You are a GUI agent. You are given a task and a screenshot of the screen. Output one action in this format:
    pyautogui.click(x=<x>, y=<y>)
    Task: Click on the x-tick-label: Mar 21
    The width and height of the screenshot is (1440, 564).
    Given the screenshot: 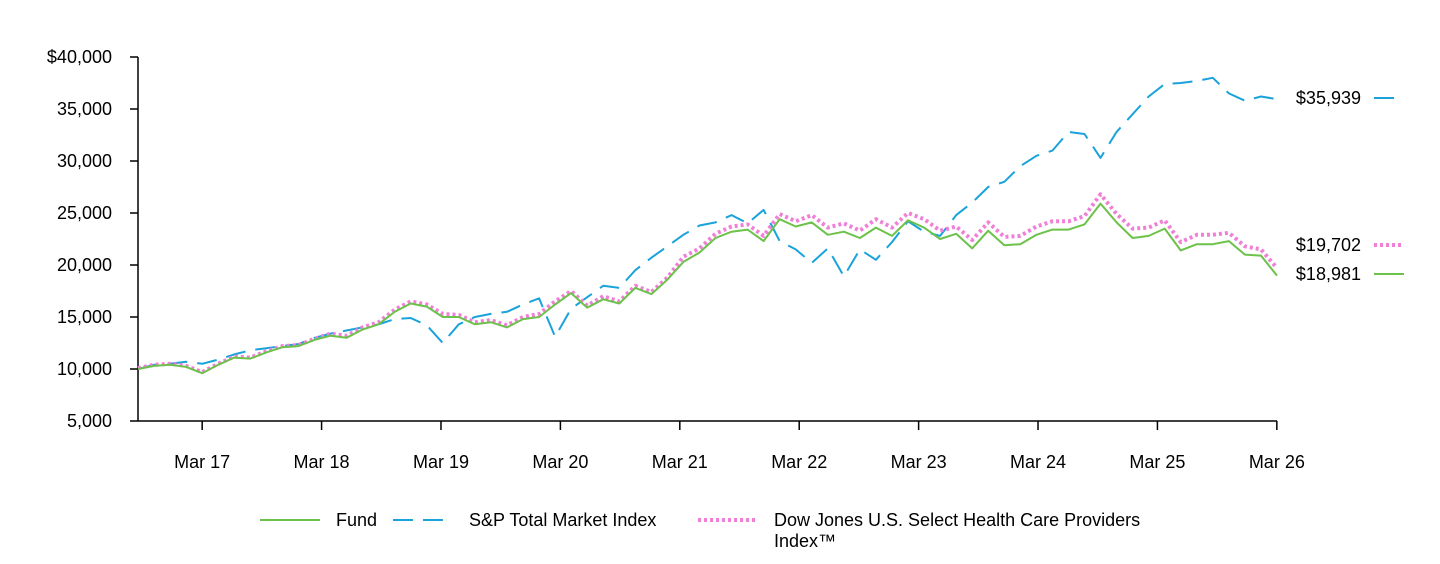 What is the action you would take?
    pyautogui.click(x=680, y=462)
    